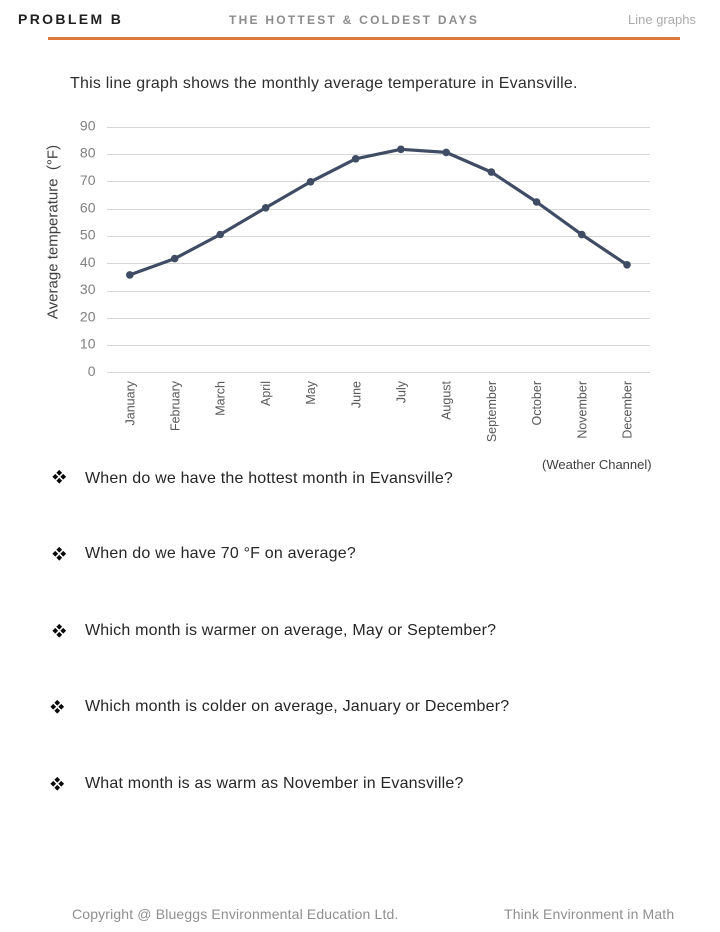  What do you see at coordinates (492, 411) in the screenshot?
I see `svg-text: September` at bounding box center [492, 411].